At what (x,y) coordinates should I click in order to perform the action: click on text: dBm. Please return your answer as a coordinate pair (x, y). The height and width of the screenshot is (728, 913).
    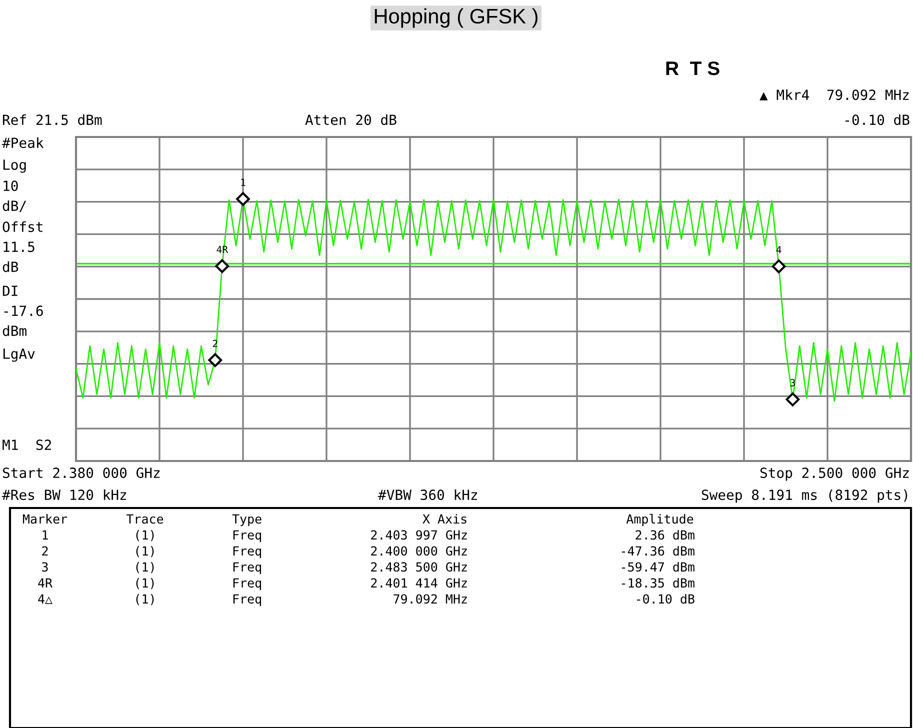
    Looking at the image, I should click on (14, 330).